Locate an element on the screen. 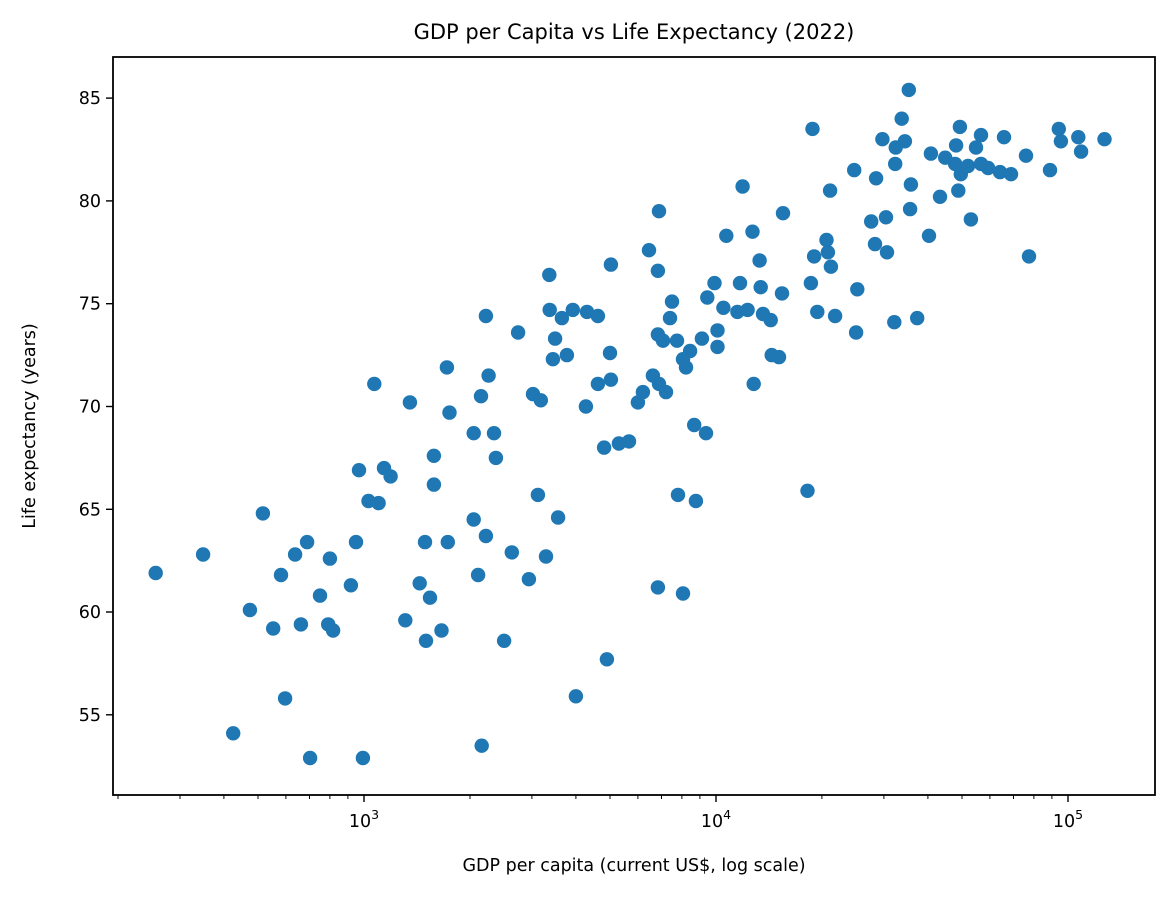 Image resolution: width=1169 pixels, height=905 pixels. y-tick-label: 55 is located at coordinates (90, 716).